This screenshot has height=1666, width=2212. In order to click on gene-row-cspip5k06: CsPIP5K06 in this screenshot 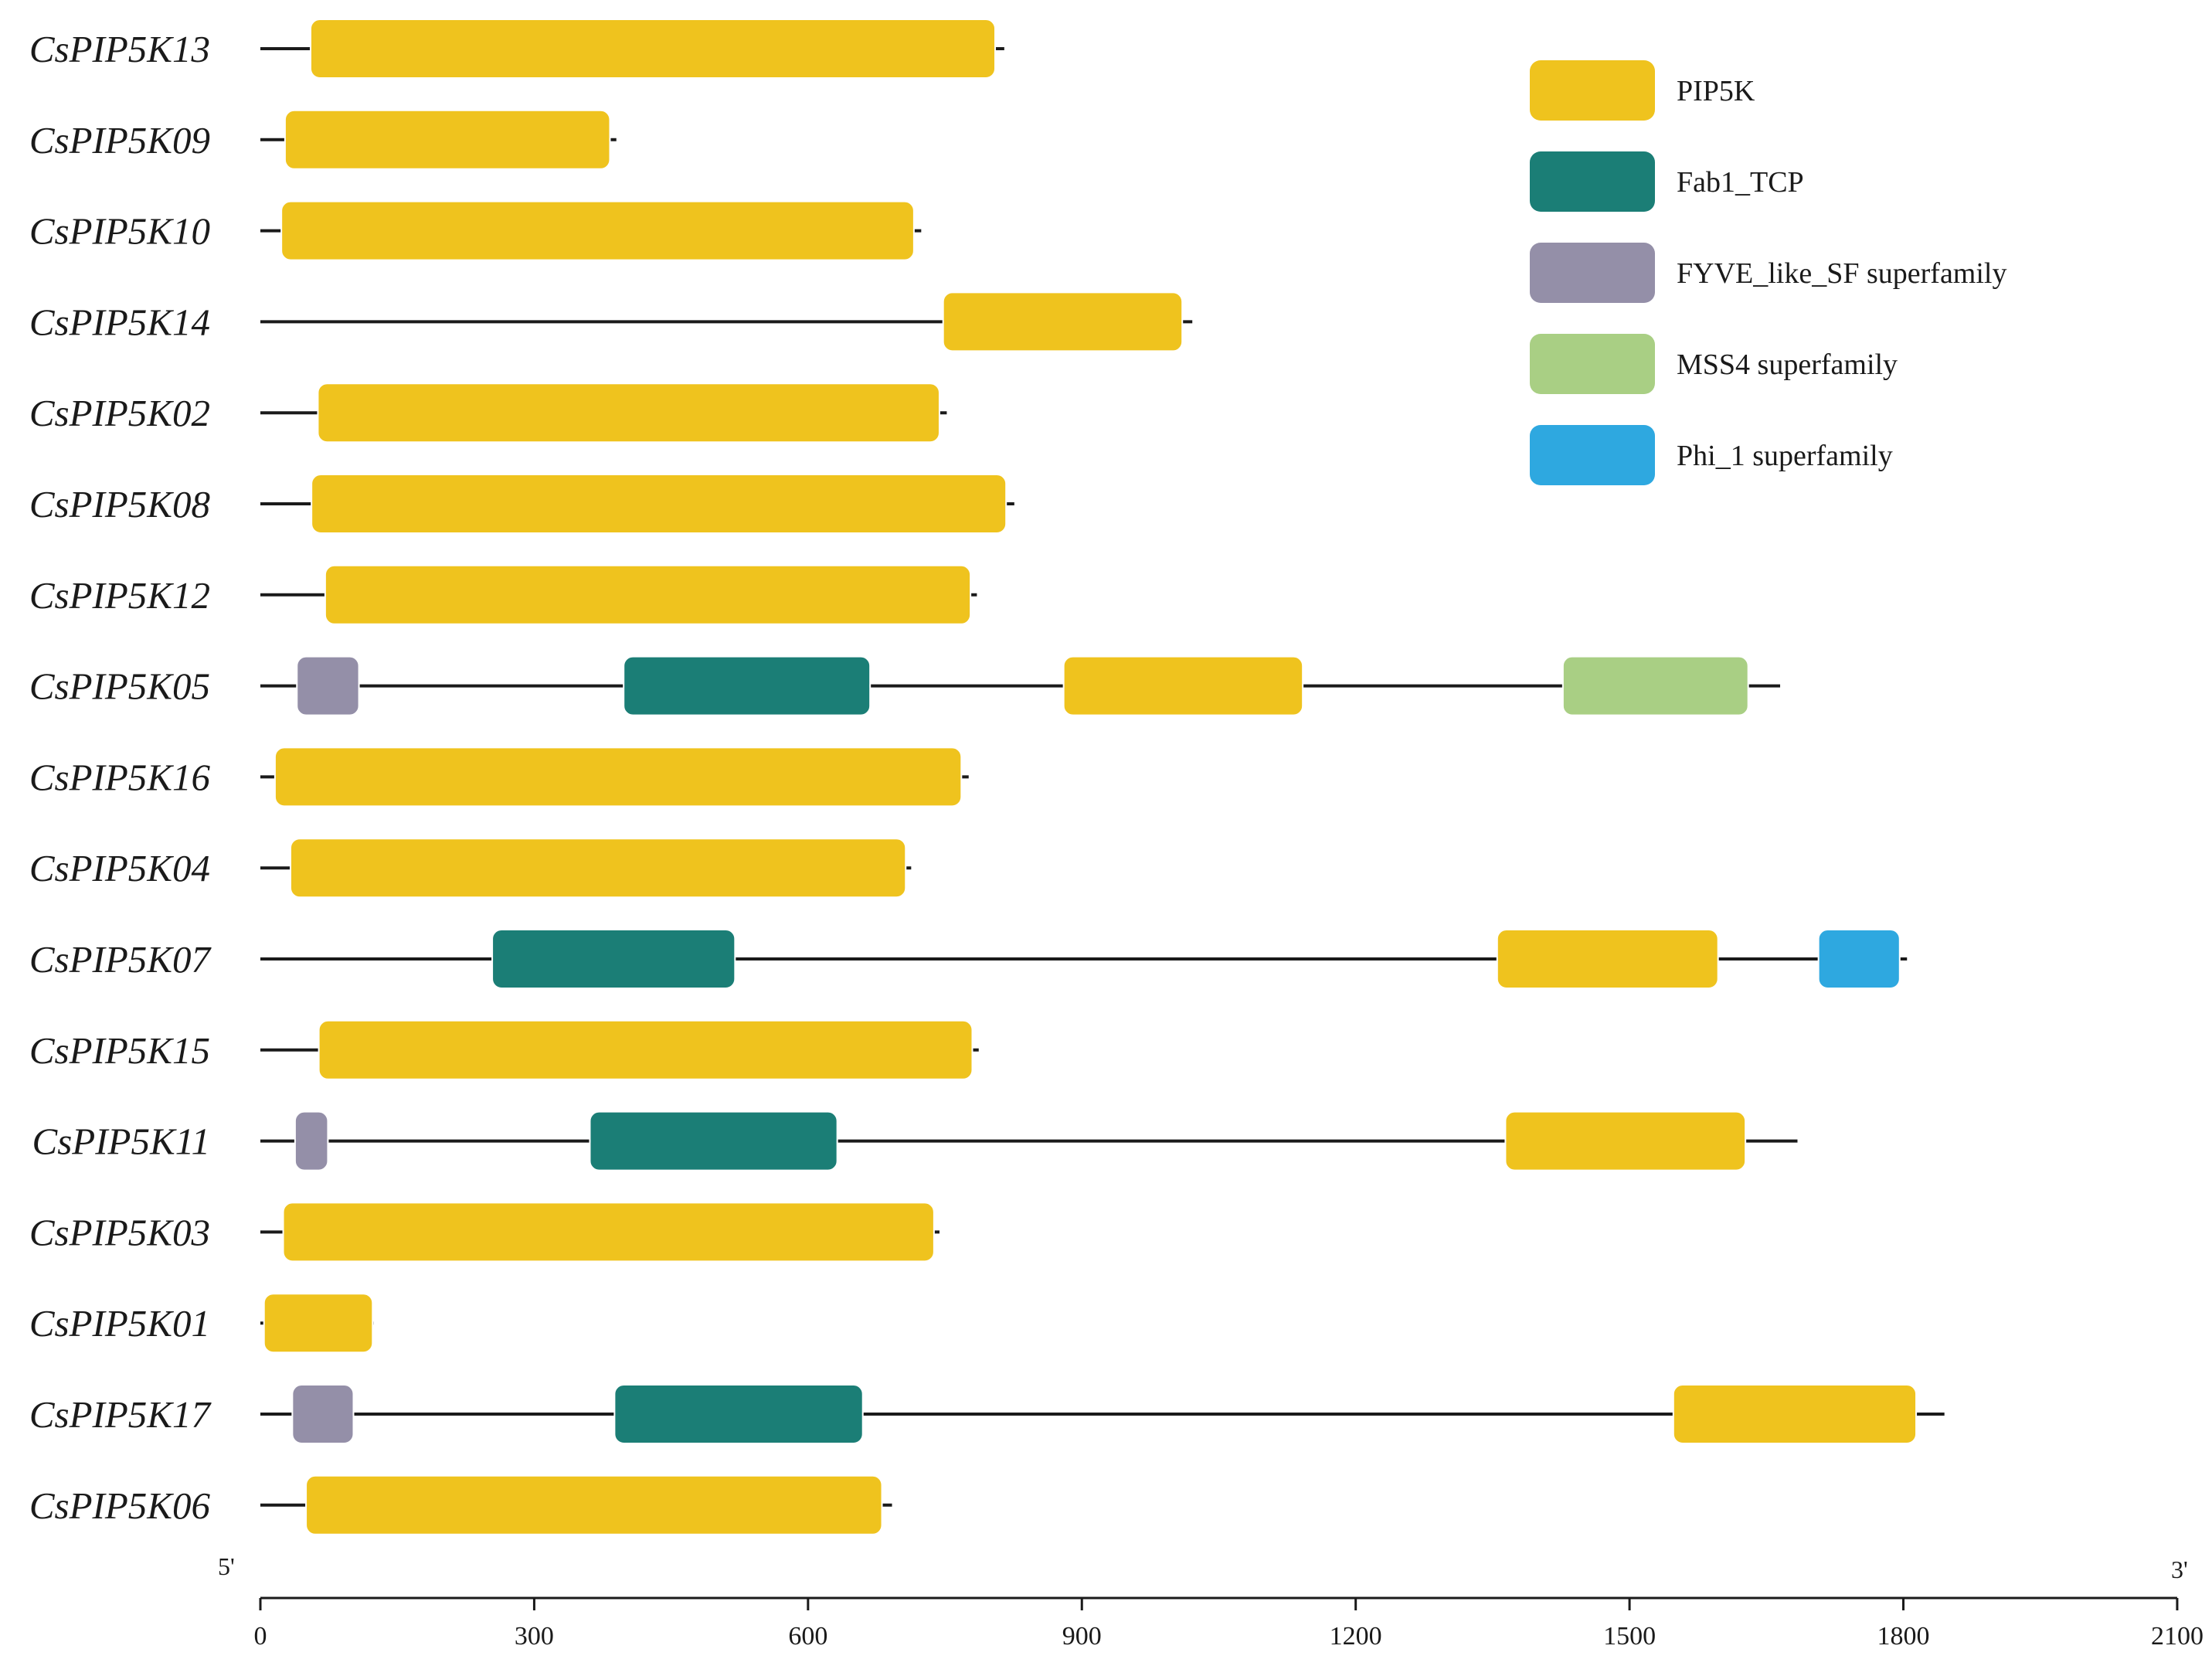, I will do `click(460, 1504)`.